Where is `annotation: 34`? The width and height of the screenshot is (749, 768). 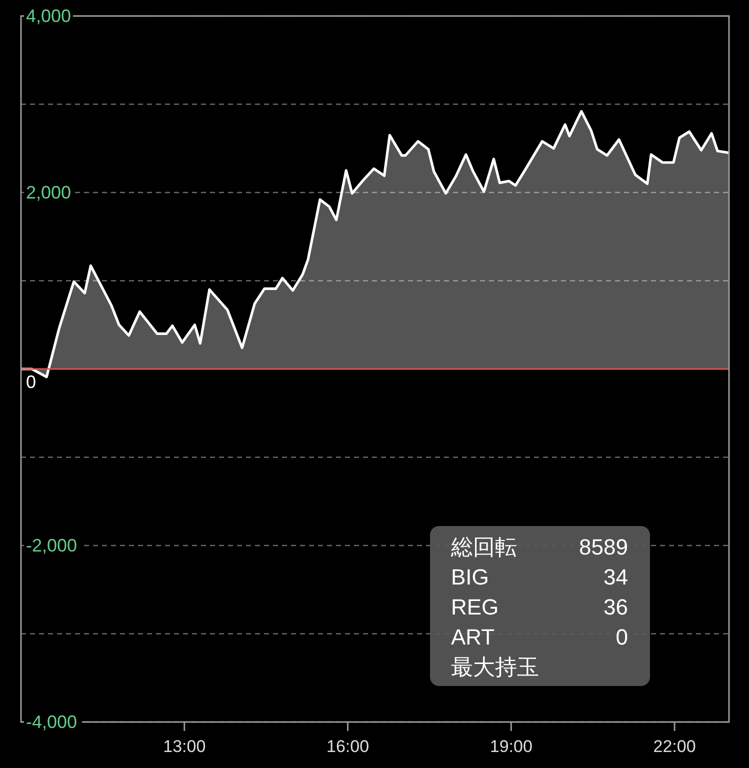
annotation: 34 is located at coordinates (616, 577).